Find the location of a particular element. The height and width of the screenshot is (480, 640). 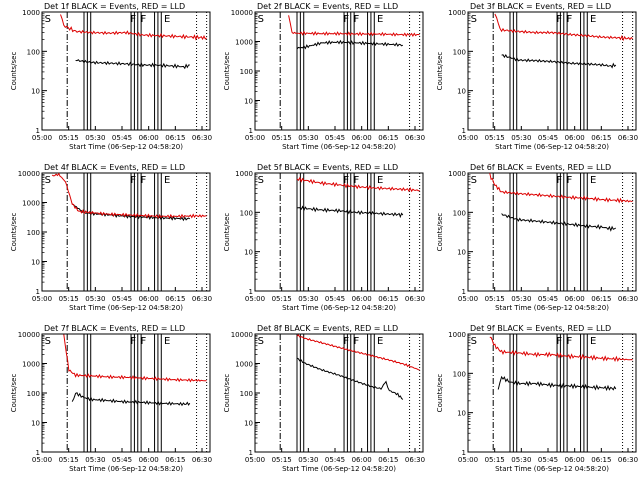

panel-title: Det 6f BLACK = Events, RED = LLD is located at coordinates (540, 167).